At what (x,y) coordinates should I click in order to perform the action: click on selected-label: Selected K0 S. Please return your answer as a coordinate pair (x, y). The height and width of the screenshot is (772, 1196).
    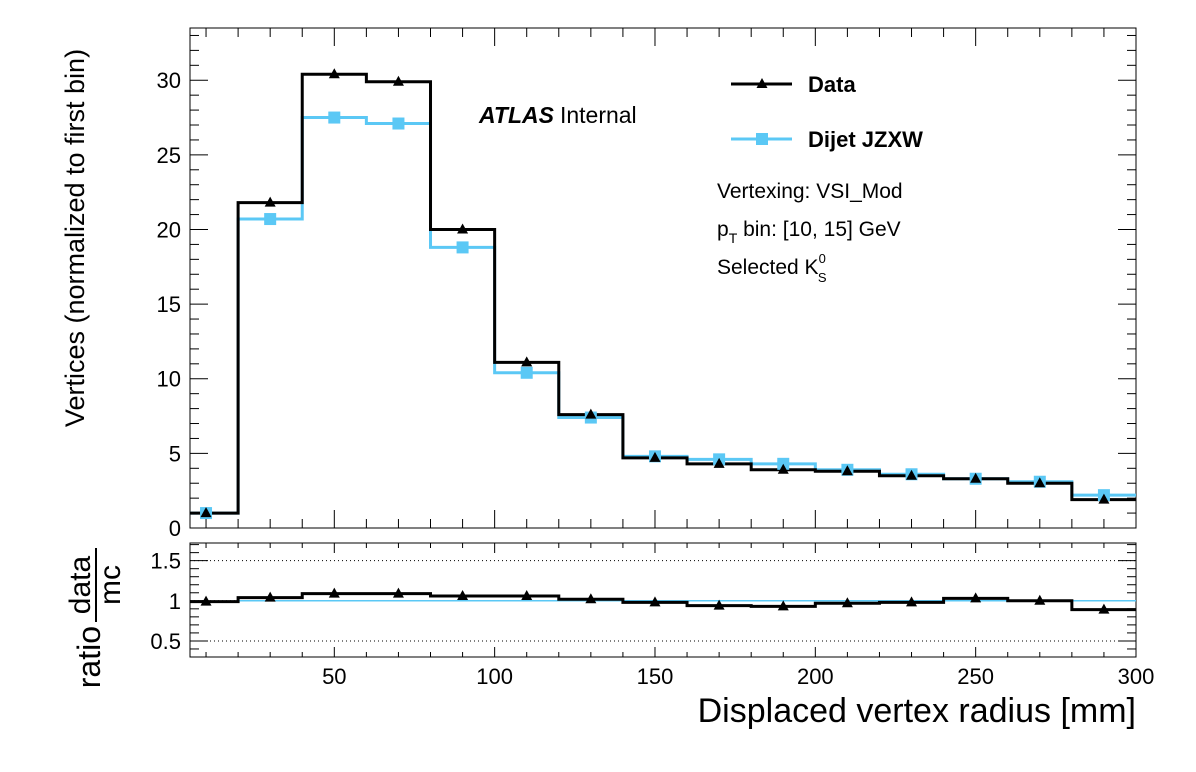
    Looking at the image, I should click on (772, 268).